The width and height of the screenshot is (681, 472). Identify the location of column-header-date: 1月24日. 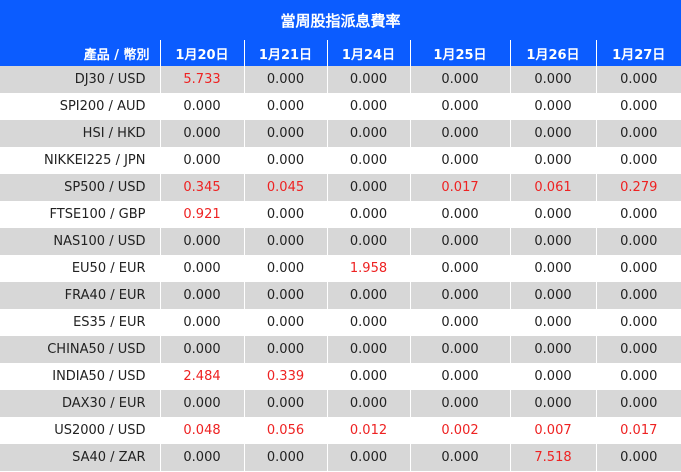
(368, 53).